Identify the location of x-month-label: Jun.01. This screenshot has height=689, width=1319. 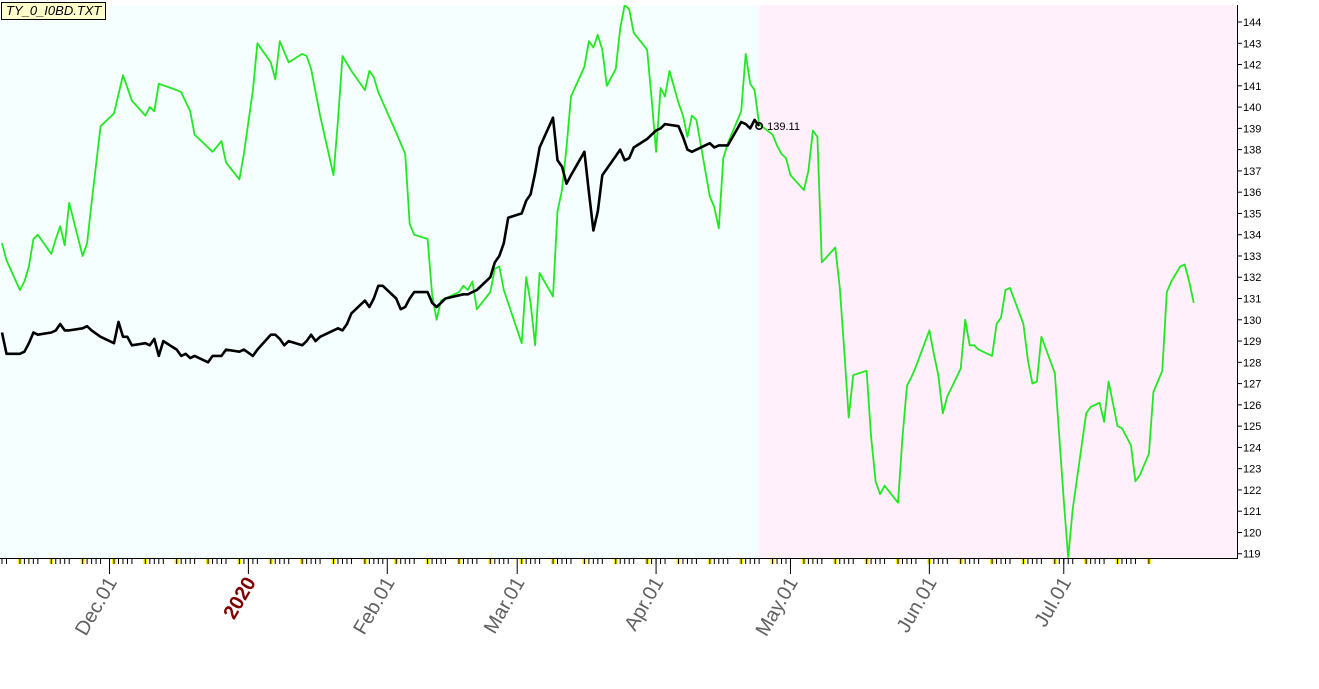
(917, 605).